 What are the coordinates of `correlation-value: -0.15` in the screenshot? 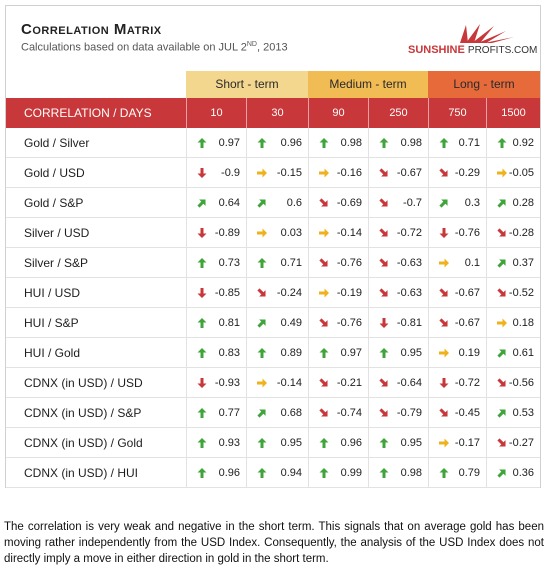 It's located at (289, 173).